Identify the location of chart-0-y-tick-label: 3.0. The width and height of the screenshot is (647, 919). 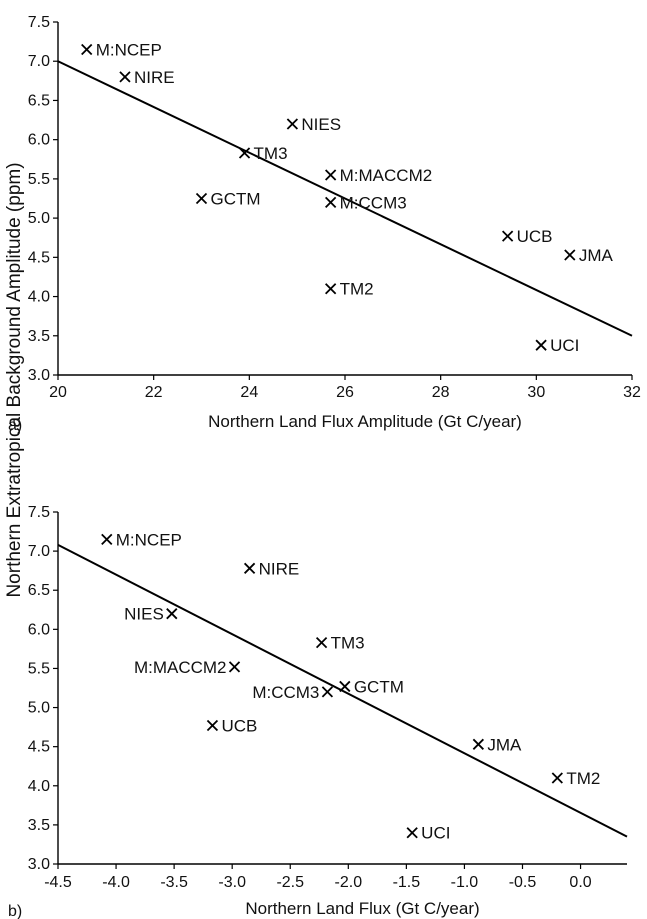
(39, 375).